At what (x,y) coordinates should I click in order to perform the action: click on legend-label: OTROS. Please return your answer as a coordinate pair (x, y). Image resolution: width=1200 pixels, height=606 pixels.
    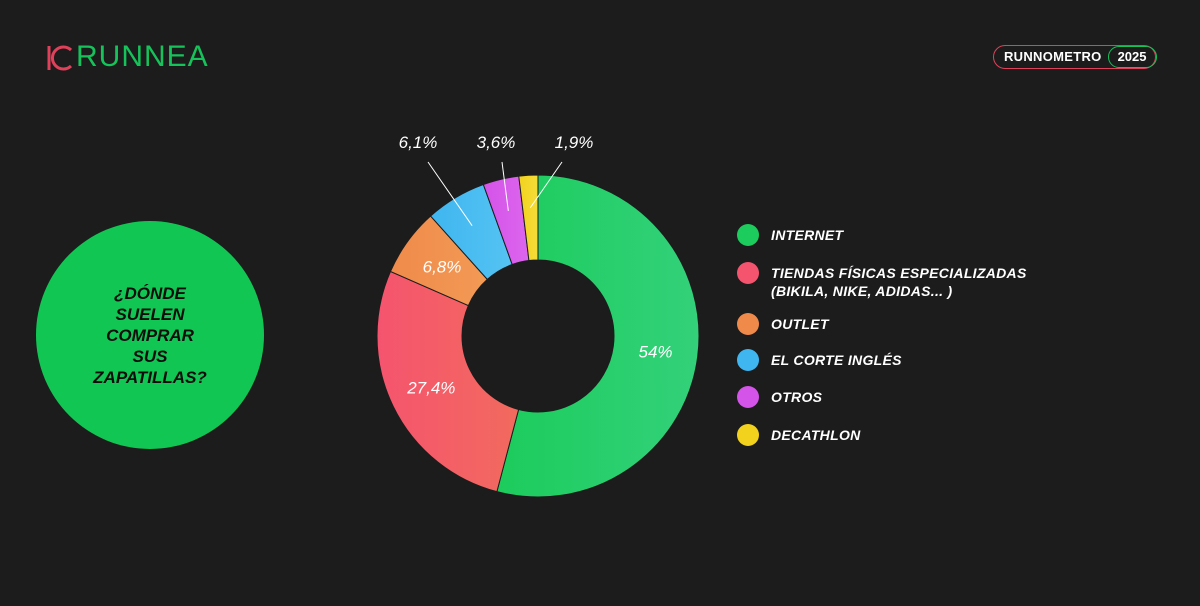
    Looking at the image, I should click on (797, 397).